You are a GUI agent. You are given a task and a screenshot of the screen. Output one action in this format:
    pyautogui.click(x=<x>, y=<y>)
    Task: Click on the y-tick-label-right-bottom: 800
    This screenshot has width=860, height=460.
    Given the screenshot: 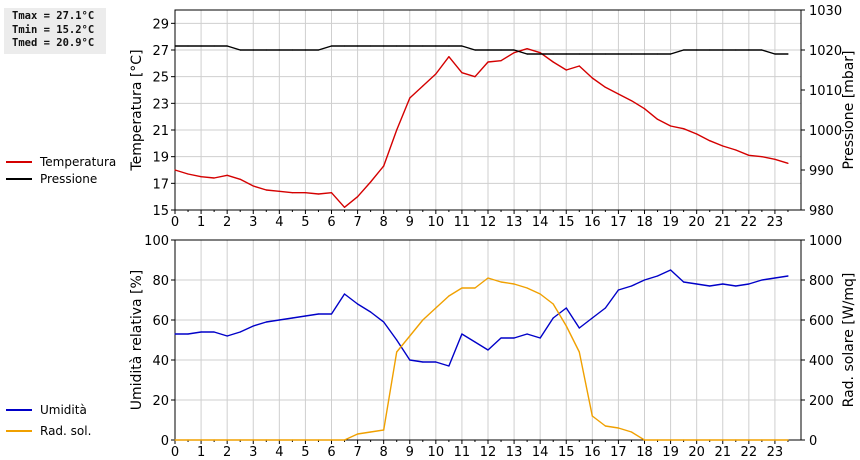 What is the action you would take?
    pyautogui.click(x=821, y=281)
    